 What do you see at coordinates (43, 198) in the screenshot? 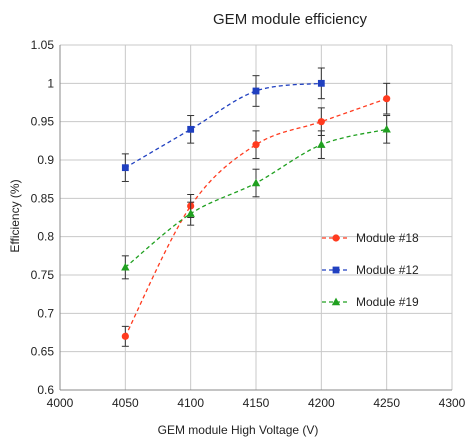
I see `y-tick-label: 0.85` at bounding box center [43, 198].